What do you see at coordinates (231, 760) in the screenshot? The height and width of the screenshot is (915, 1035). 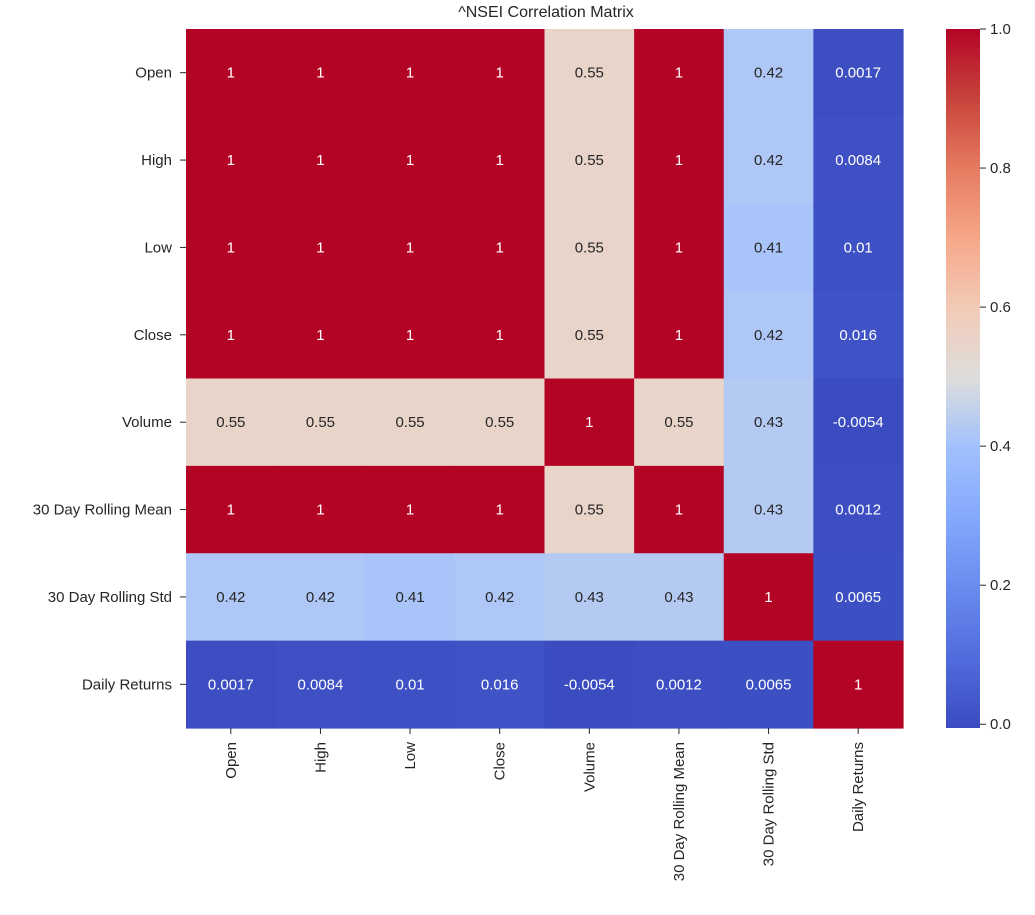 I see `x-tick-label: Open` at bounding box center [231, 760].